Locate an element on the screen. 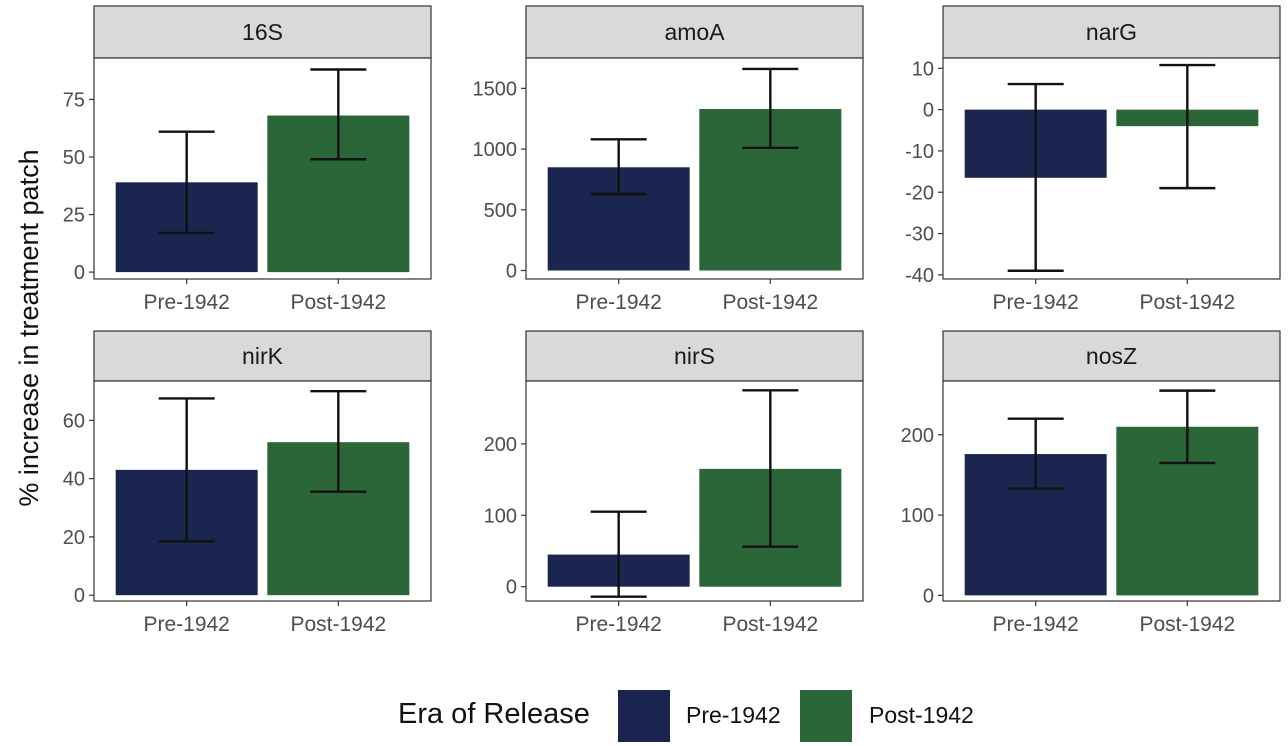  strip-narg is located at coordinates (1111, 32).